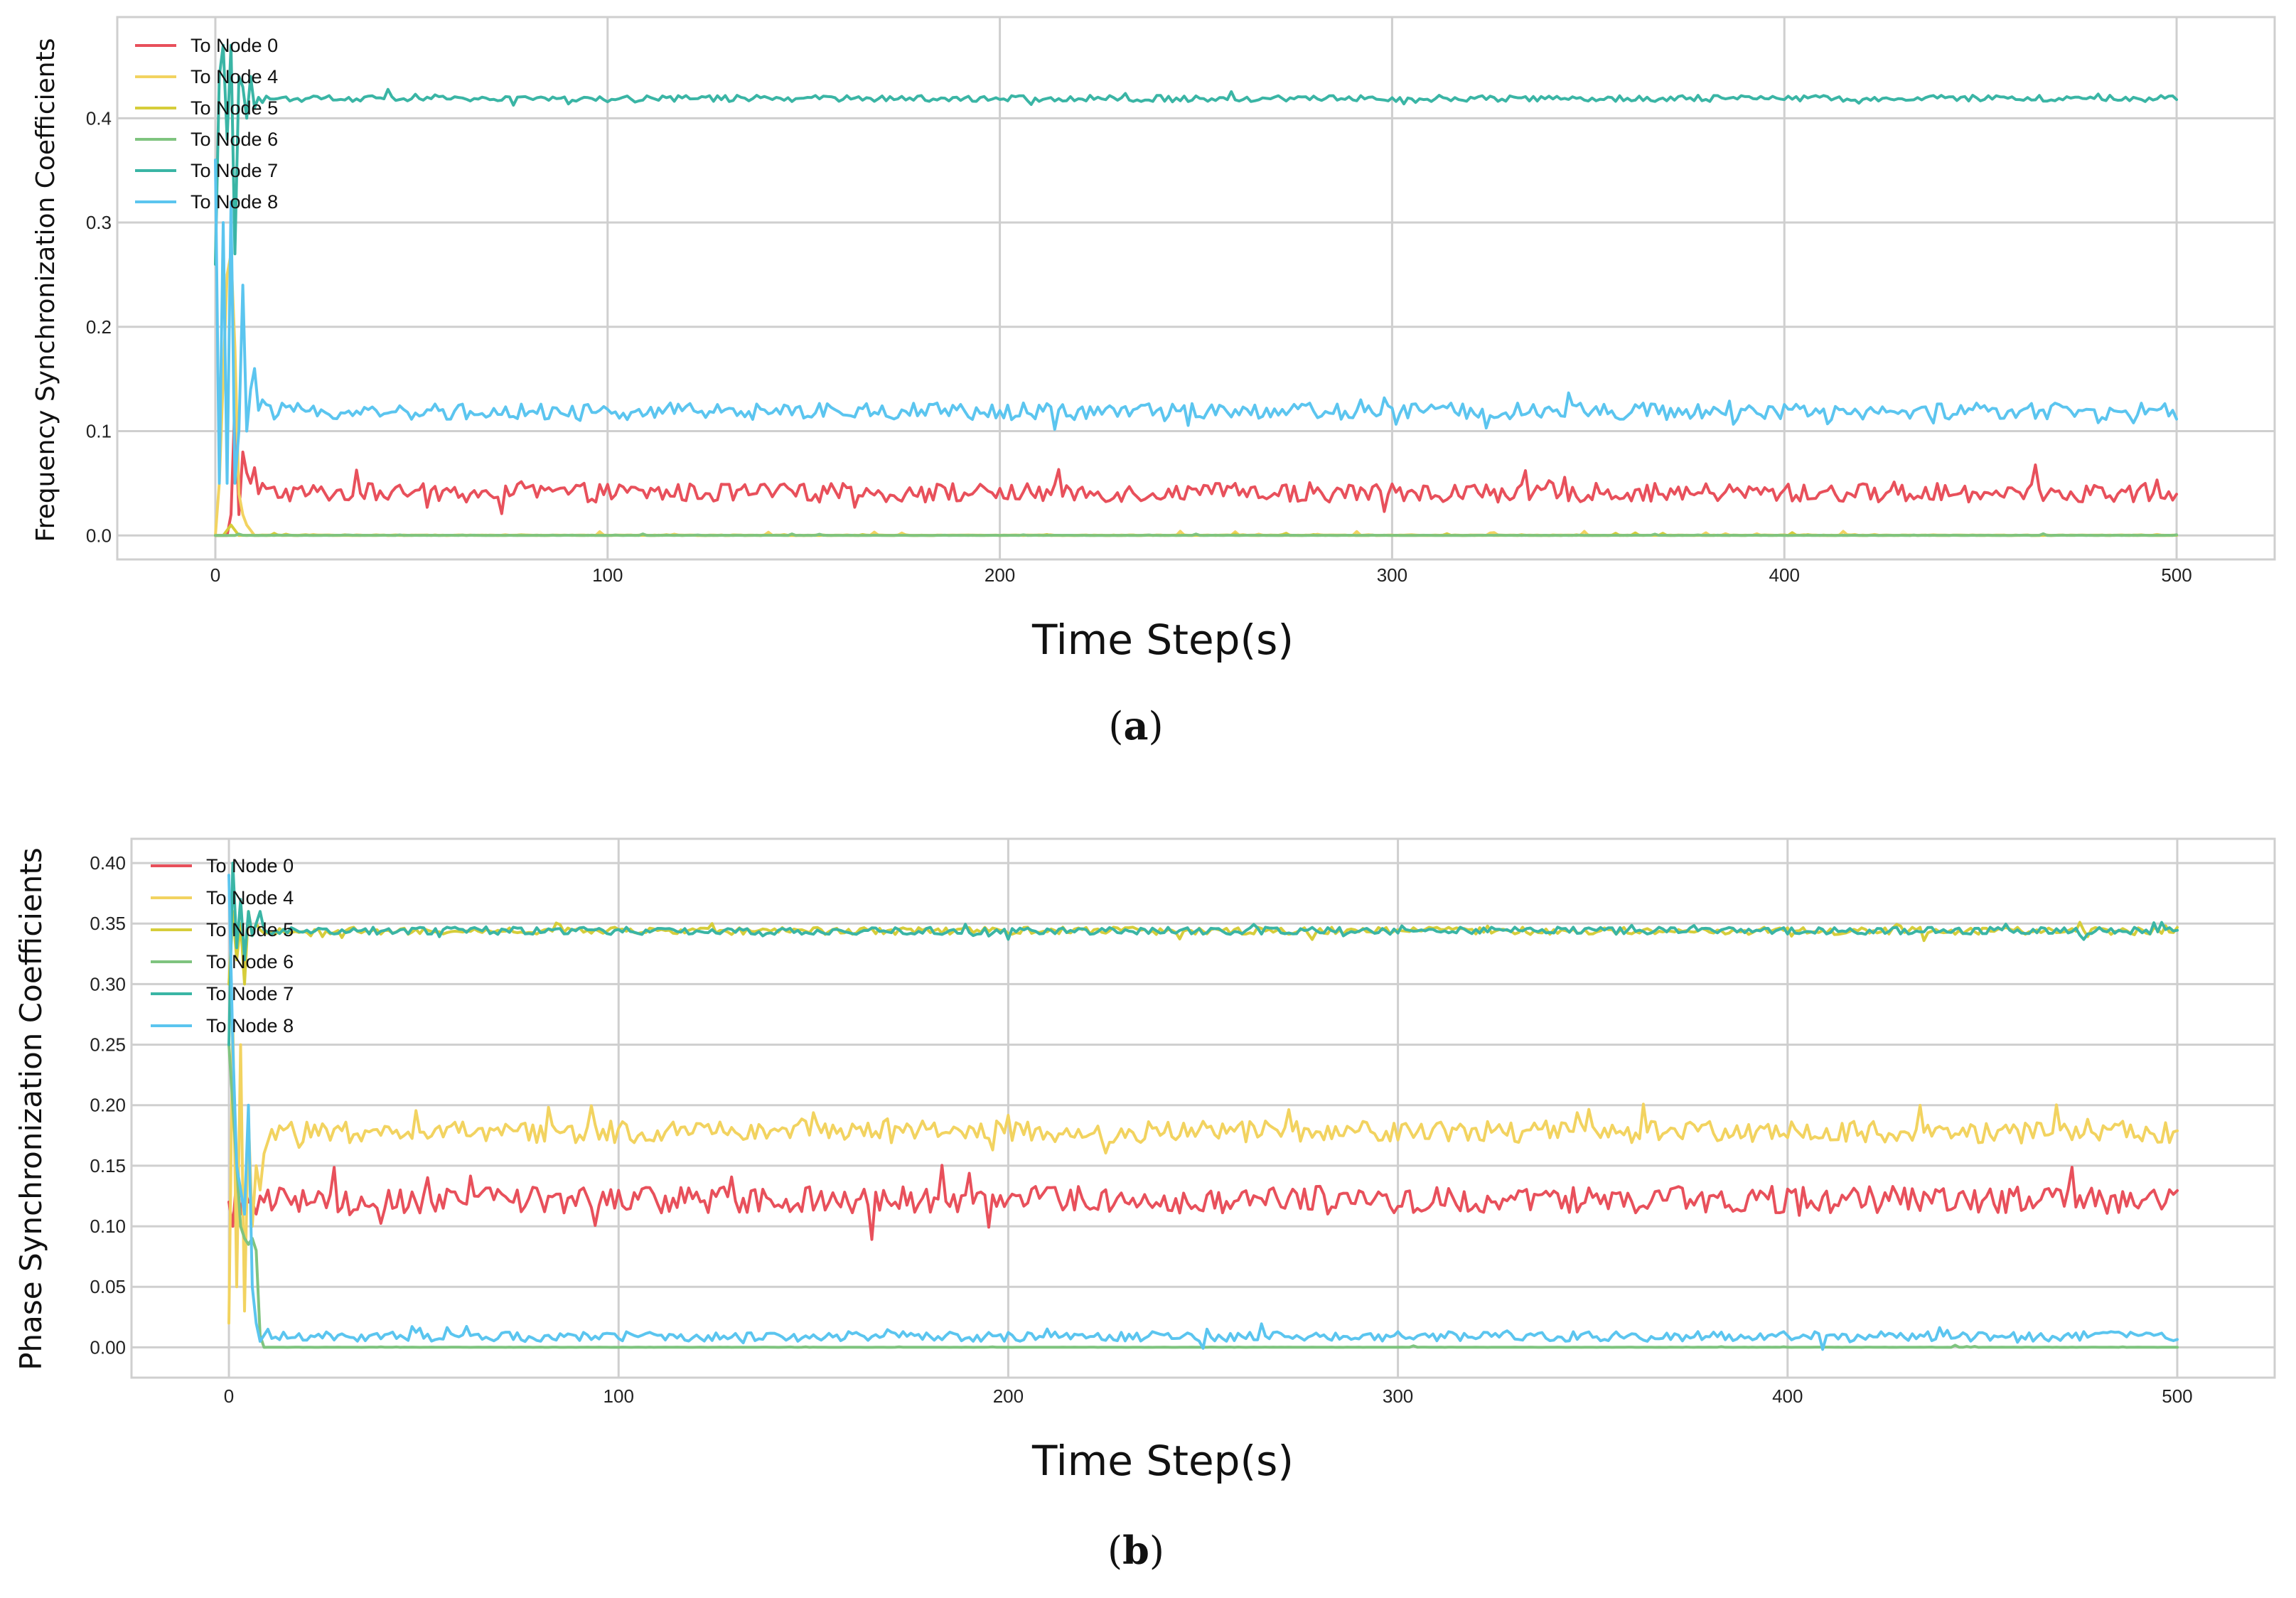  What do you see at coordinates (31, 1109) in the screenshot?
I see `y-axis-label: Phase Synchronization Coefficients` at bounding box center [31, 1109].